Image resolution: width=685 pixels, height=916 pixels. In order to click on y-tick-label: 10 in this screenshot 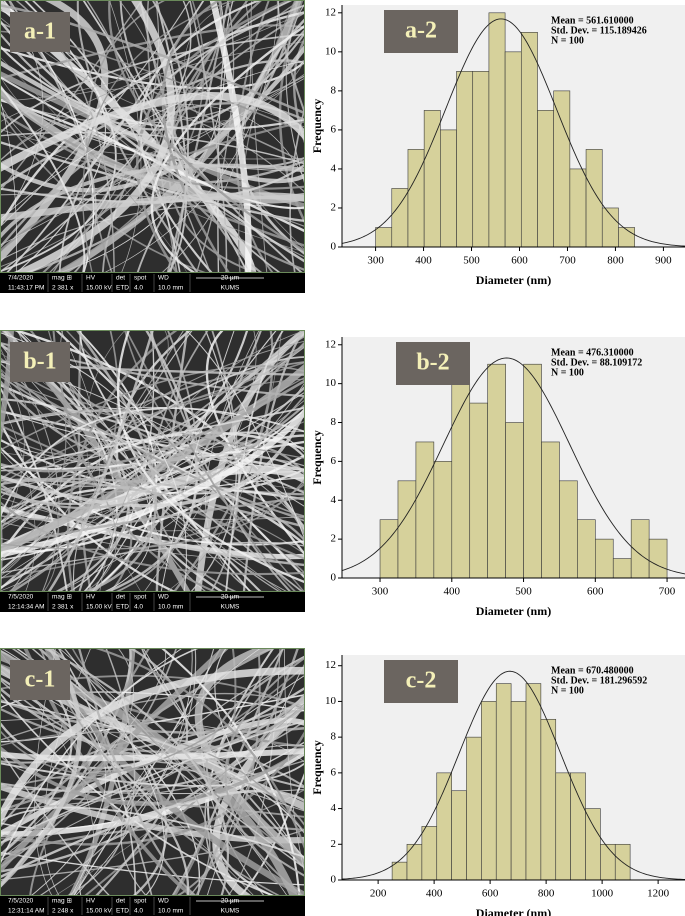, I will do `click(331, 701)`.